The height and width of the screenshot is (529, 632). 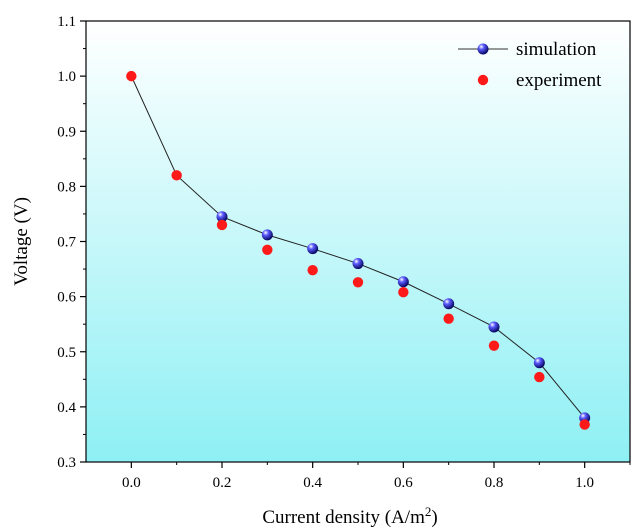 What do you see at coordinates (21, 241) in the screenshot?
I see `y-axis-title: Voltage (V)` at bounding box center [21, 241].